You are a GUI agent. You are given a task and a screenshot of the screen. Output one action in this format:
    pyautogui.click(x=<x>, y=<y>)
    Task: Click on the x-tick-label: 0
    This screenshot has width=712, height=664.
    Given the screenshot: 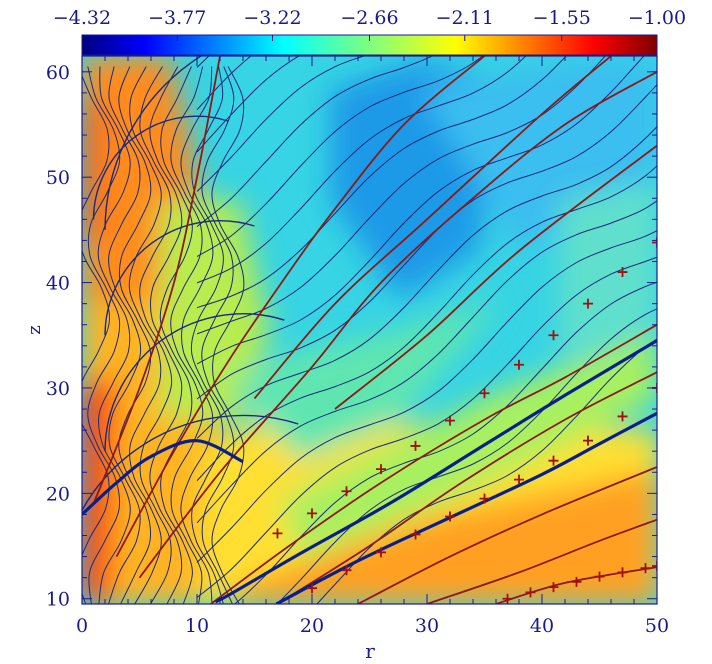 What is the action you would take?
    pyautogui.click(x=82, y=626)
    